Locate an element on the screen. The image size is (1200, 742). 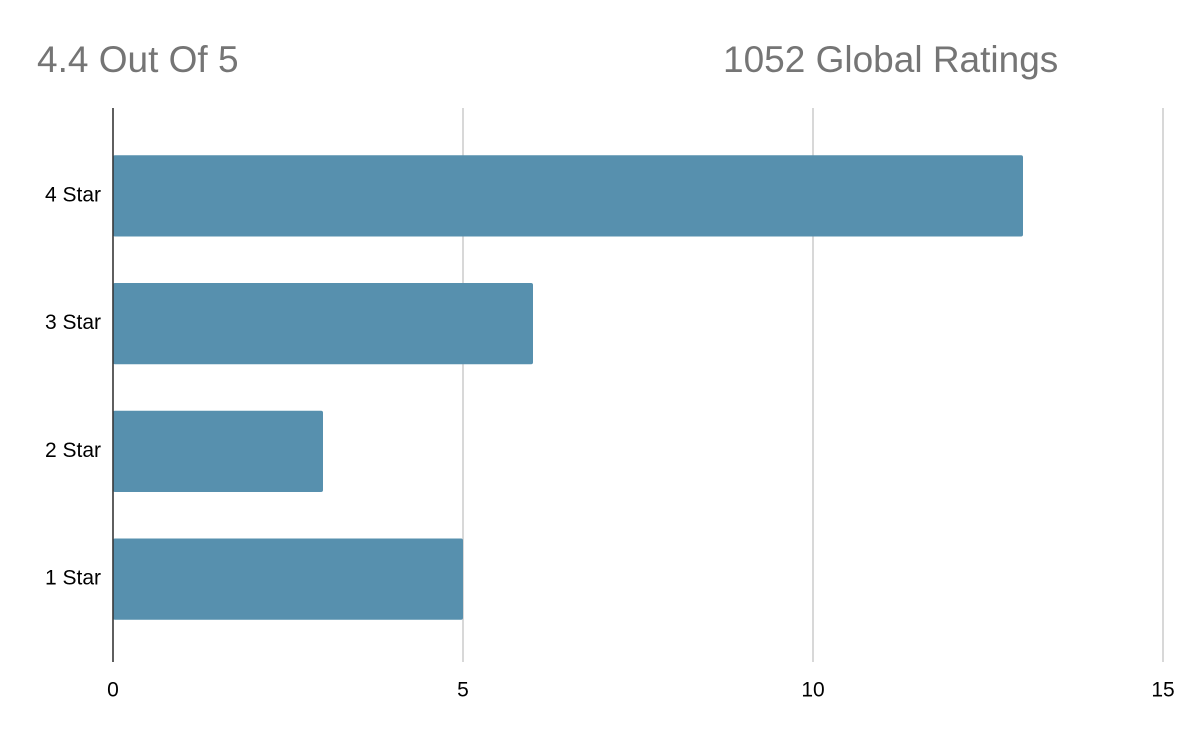
y-tick-label: 4 Star is located at coordinates (73, 194).